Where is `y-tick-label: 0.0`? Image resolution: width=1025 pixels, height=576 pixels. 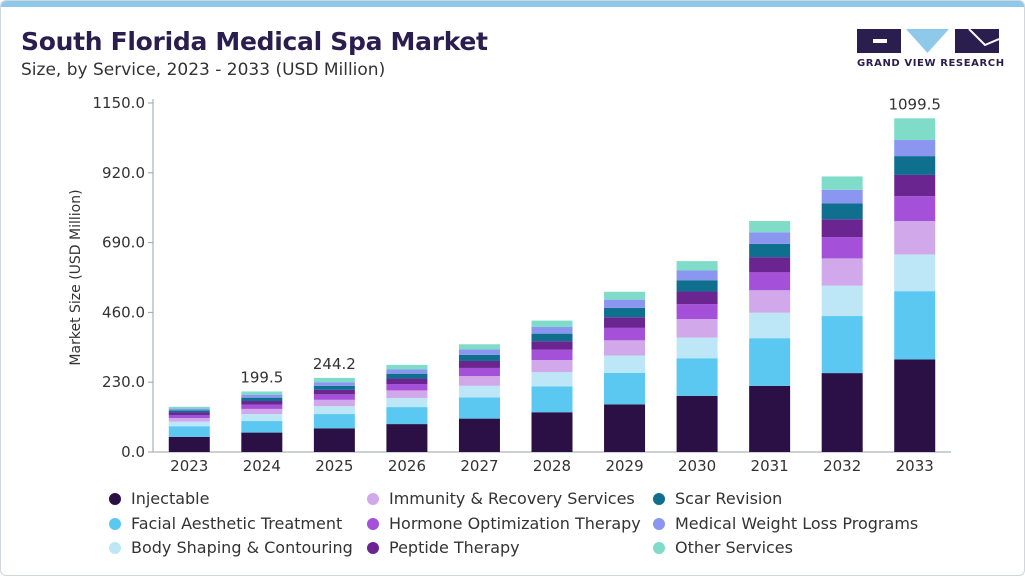
y-tick-label: 0.0 is located at coordinates (133, 452).